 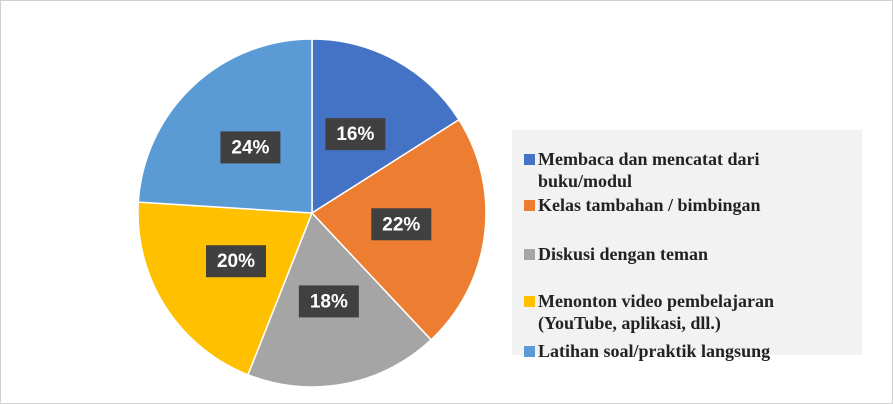 I want to click on data-label: 22%, so click(x=401, y=224).